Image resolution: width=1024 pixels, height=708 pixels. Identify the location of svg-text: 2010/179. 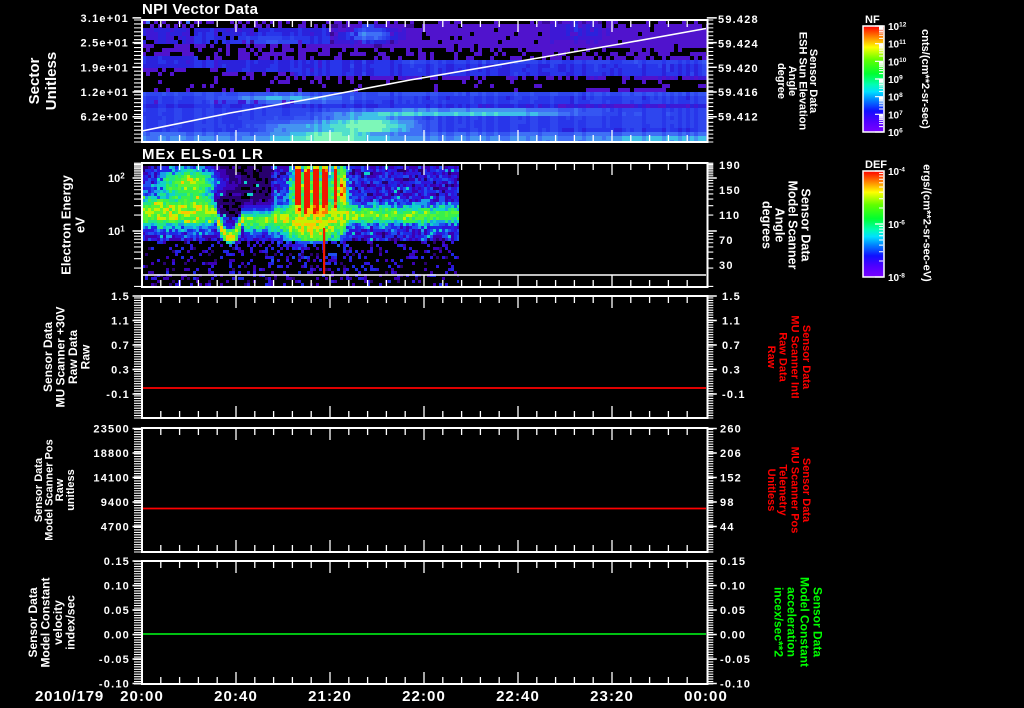
(69, 696).